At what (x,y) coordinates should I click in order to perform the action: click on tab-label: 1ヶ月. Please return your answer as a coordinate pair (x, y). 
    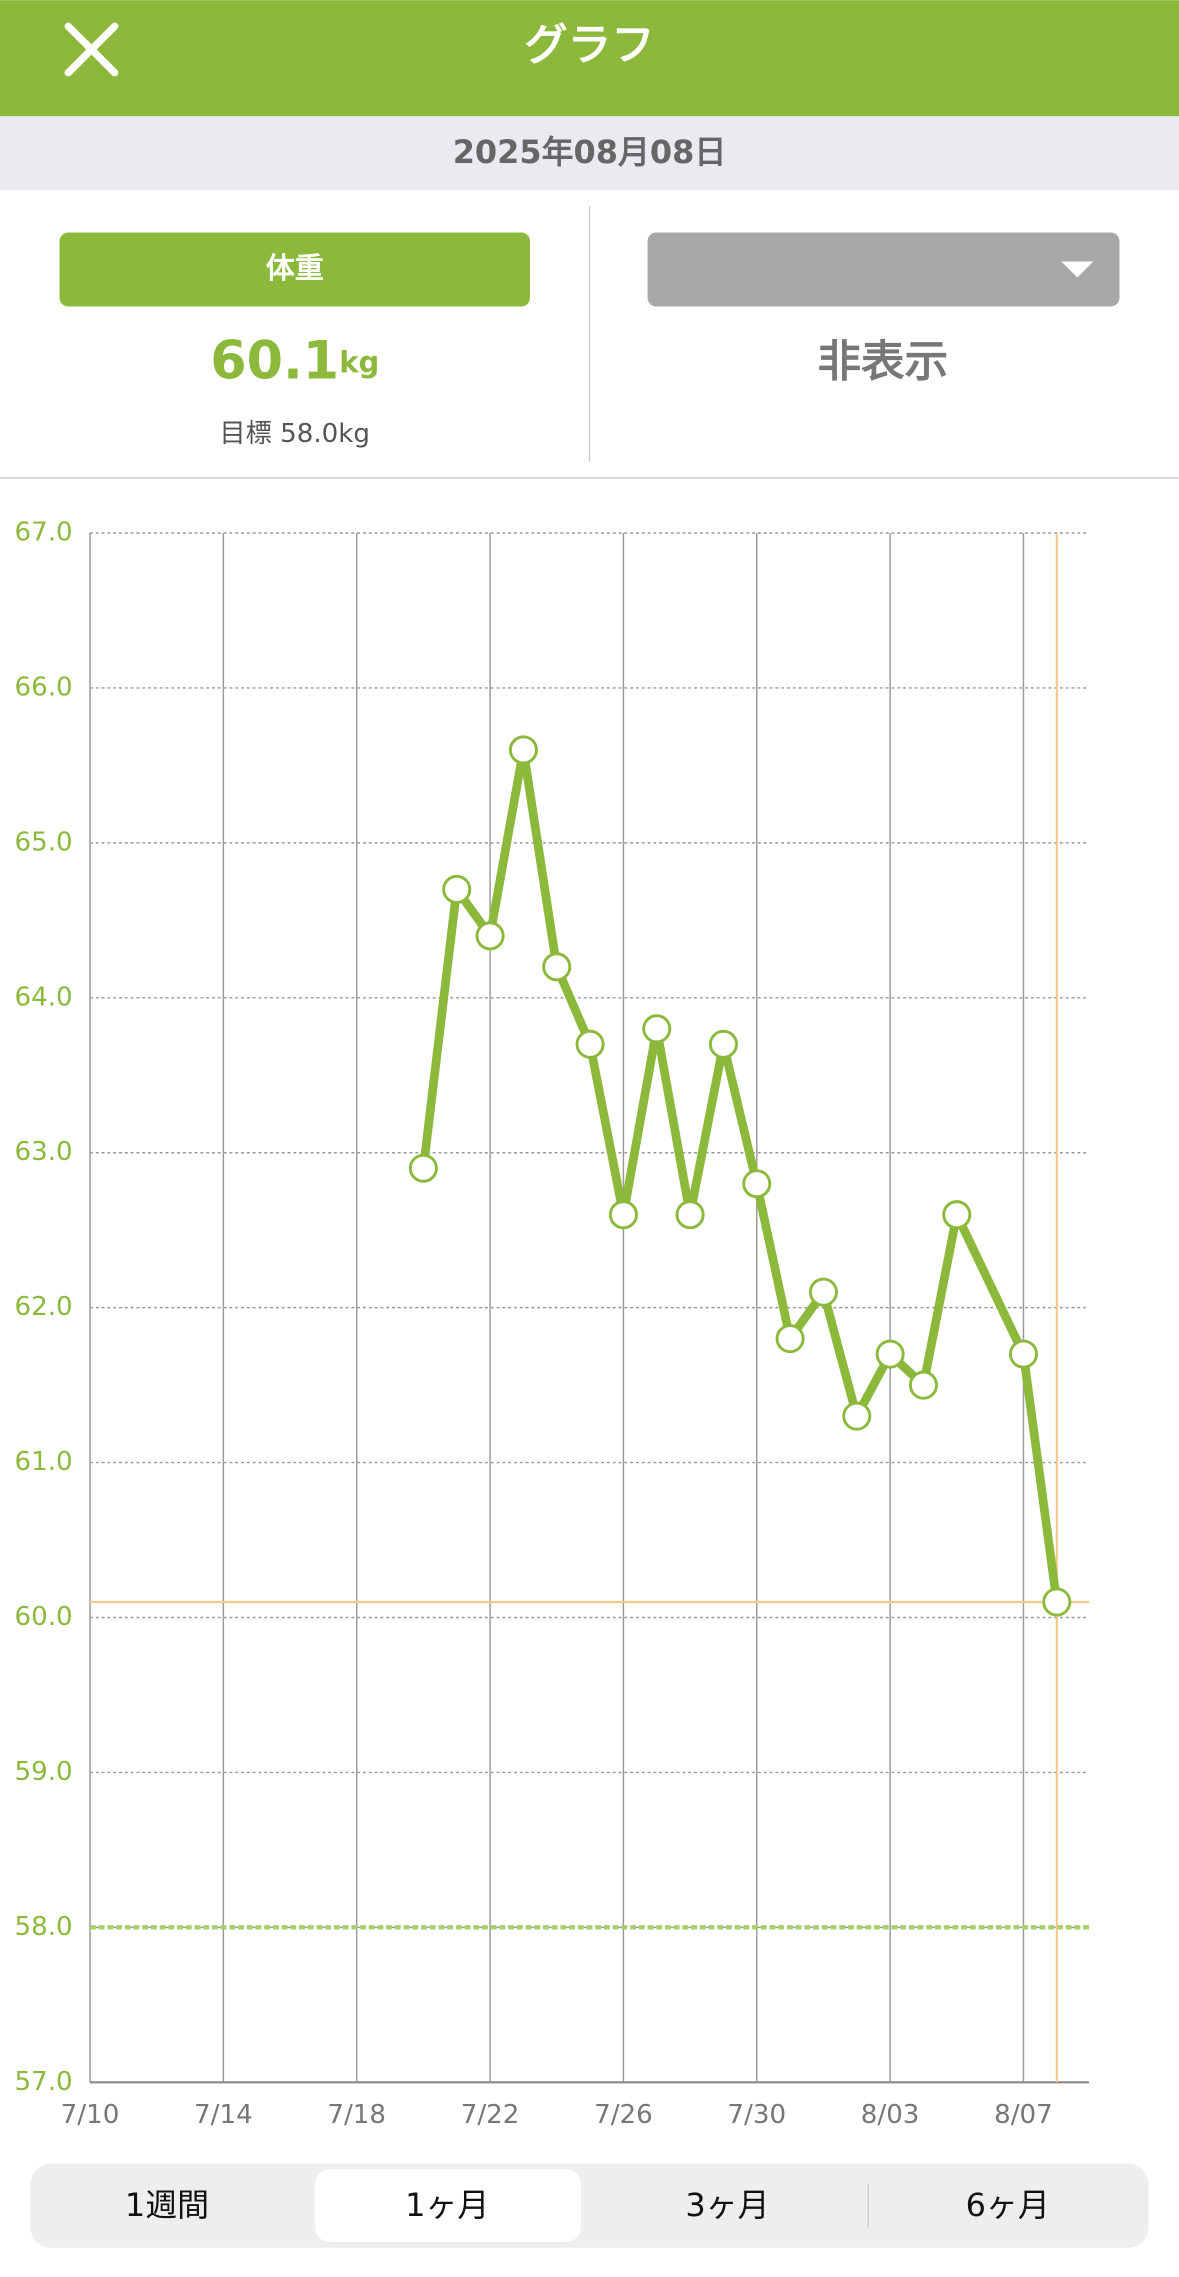
    Looking at the image, I should click on (447, 2205).